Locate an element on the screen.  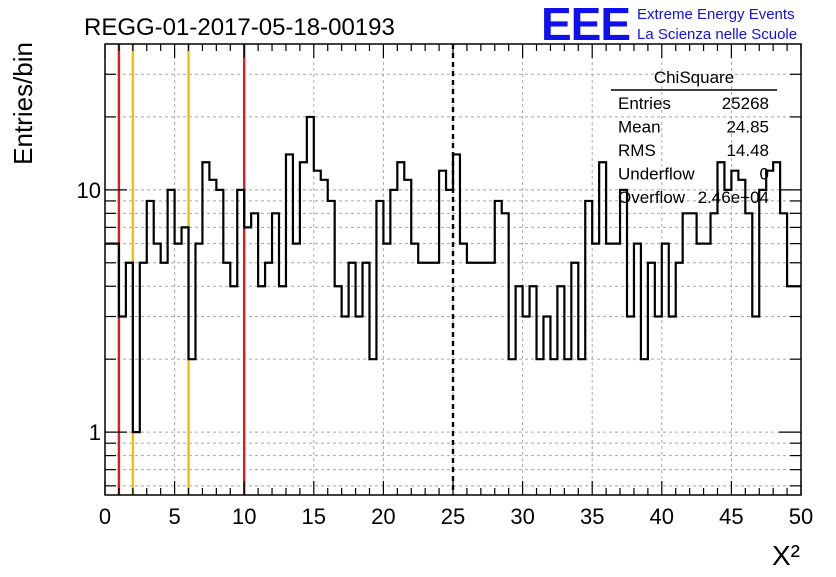
stats-label: Overflow is located at coordinates (652, 197).